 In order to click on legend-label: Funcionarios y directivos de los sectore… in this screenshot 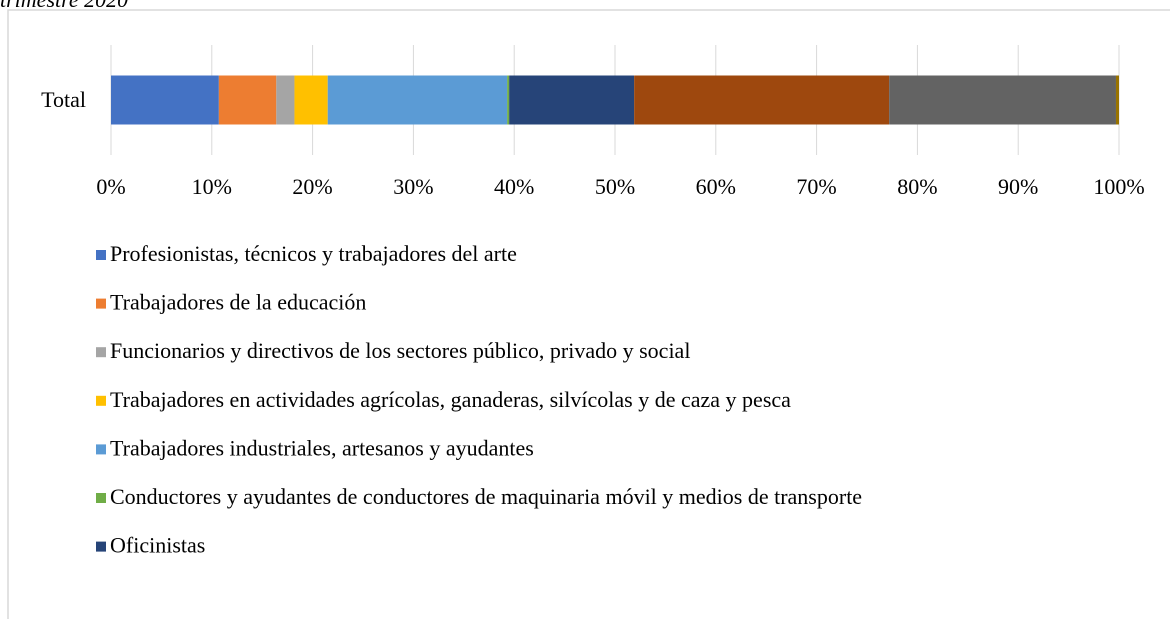, I will do `click(400, 350)`.